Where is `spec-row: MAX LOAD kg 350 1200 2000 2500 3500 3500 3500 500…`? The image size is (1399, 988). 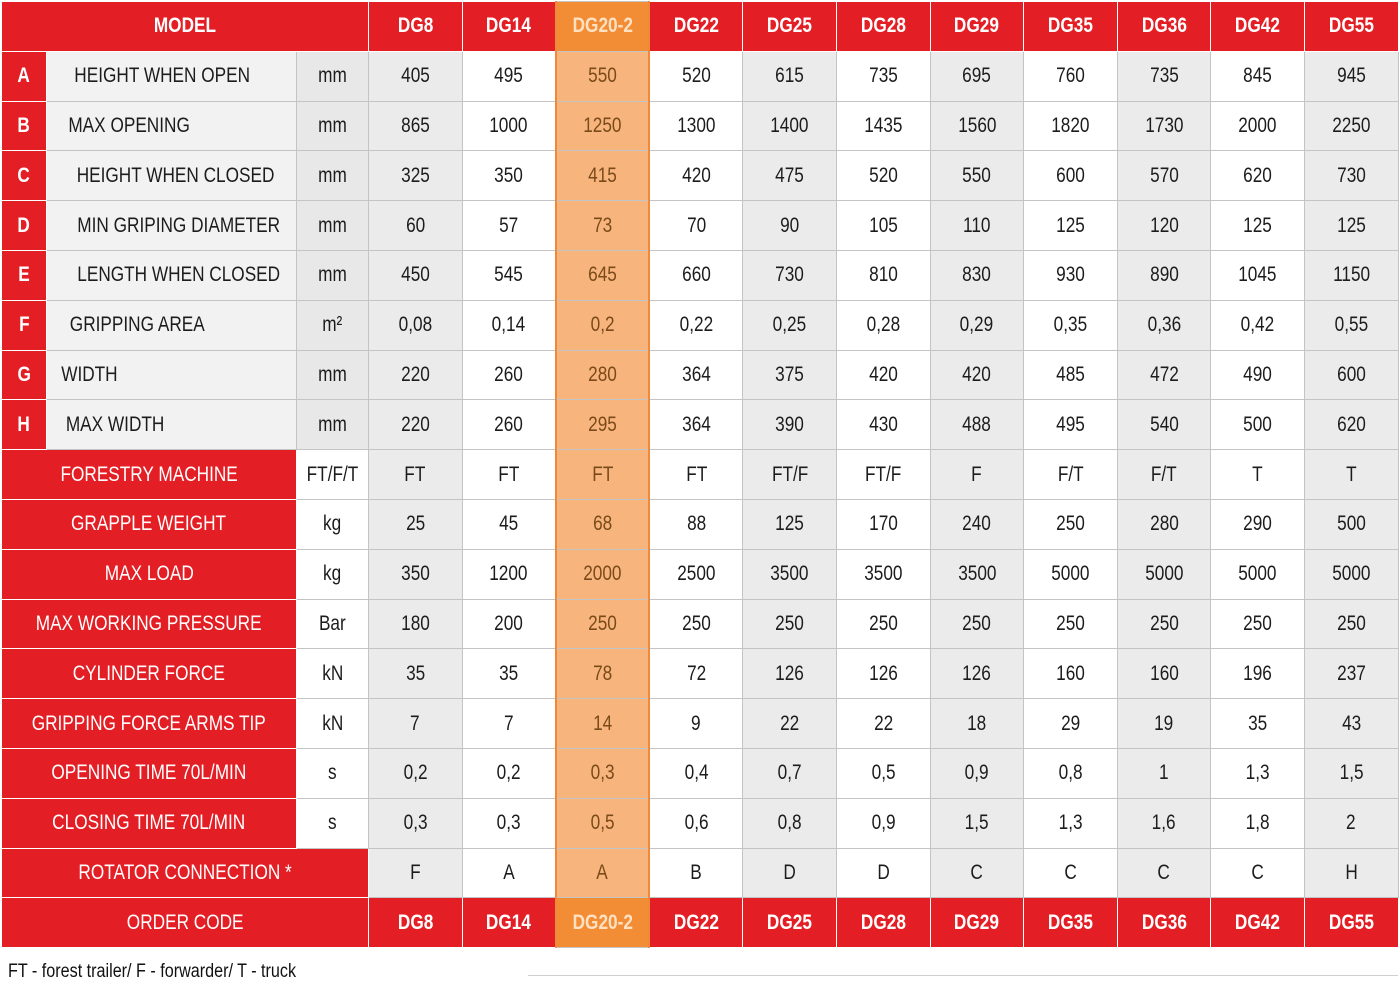 spec-row: MAX LOAD kg 350 1200 2000 2500 3500 3500 3500 500… is located at coordinates (700, 574).